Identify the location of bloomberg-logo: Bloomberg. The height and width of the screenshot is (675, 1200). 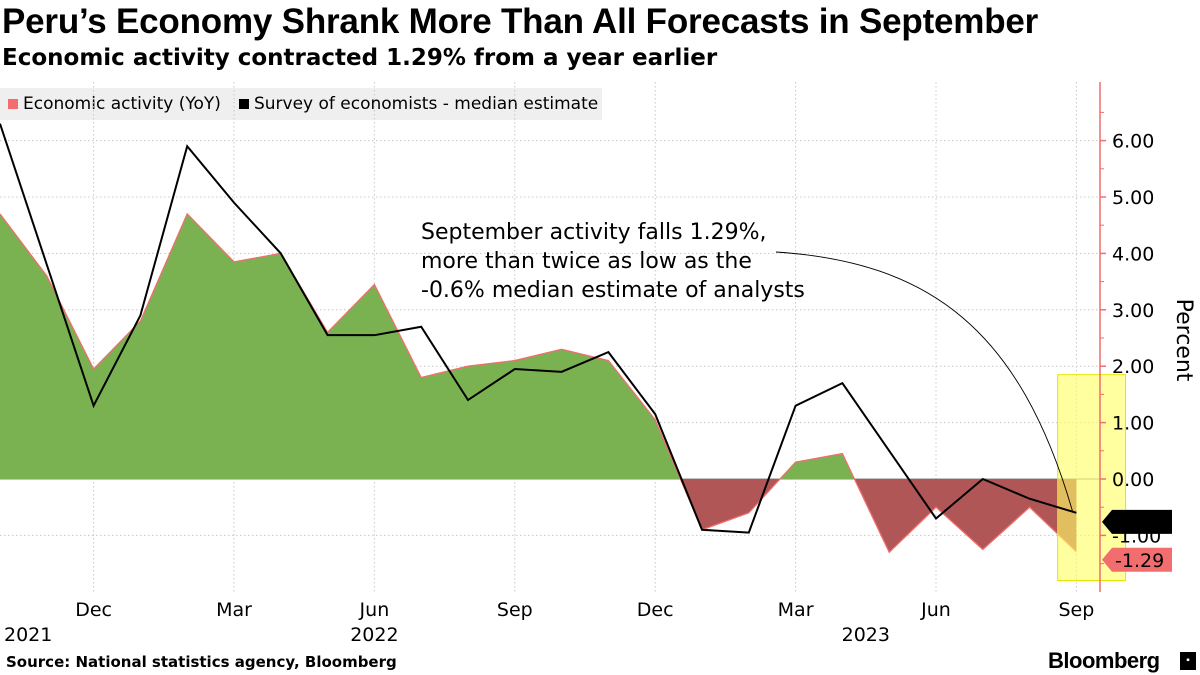
(1104, 660).